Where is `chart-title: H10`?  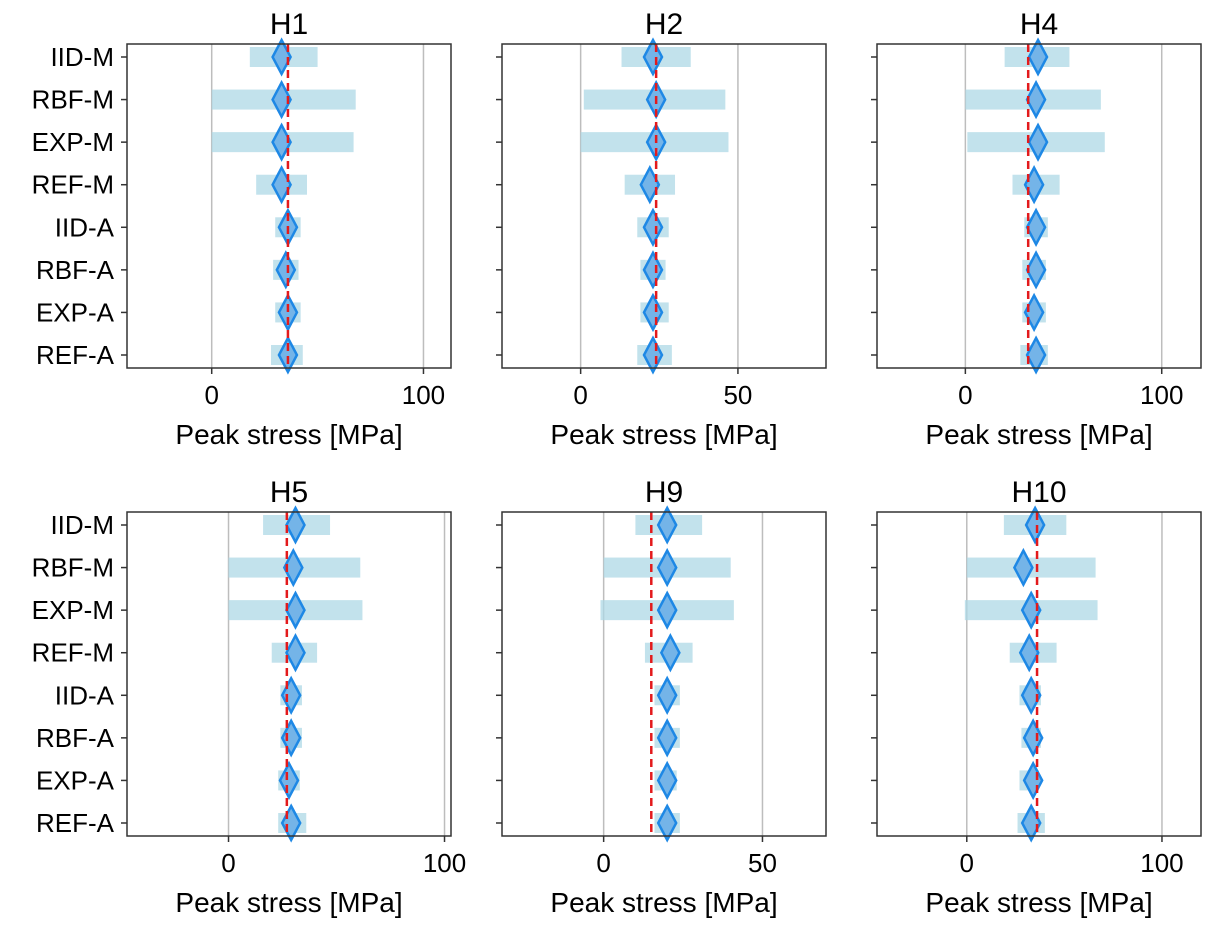 chart-title: H10 is located at coordinates (1038, 492).